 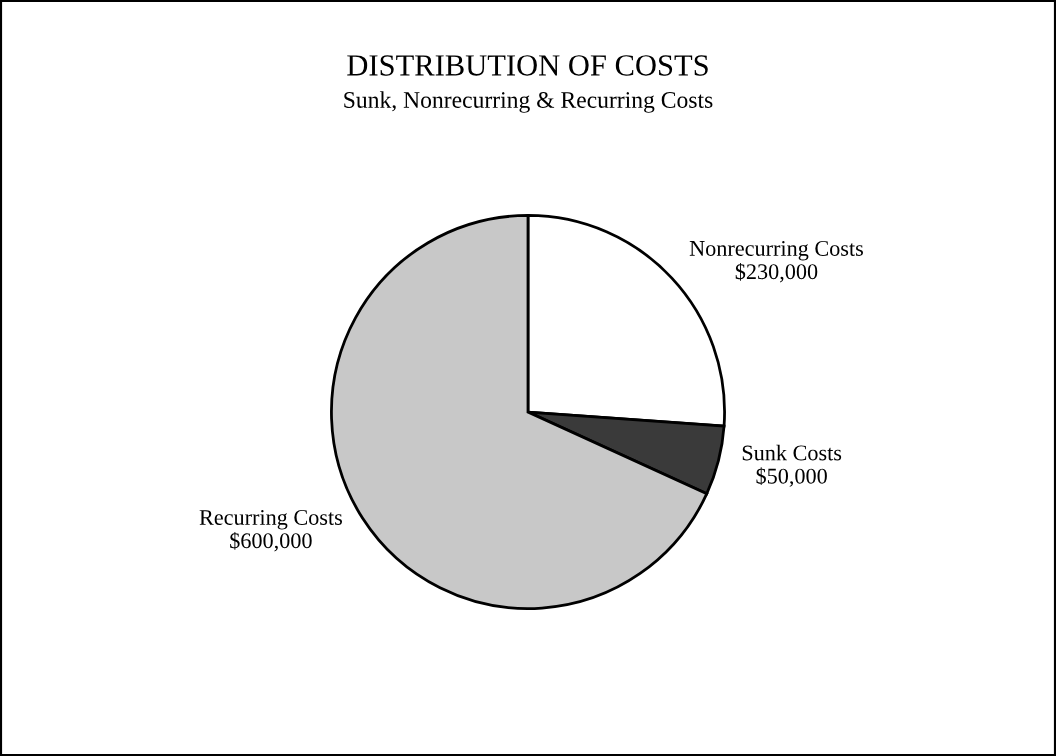 What do you see at coordinates (776, 250) in the screenshot?
I see `slice-label: Nonrecurring Costs` at bounding box center [776, 250].